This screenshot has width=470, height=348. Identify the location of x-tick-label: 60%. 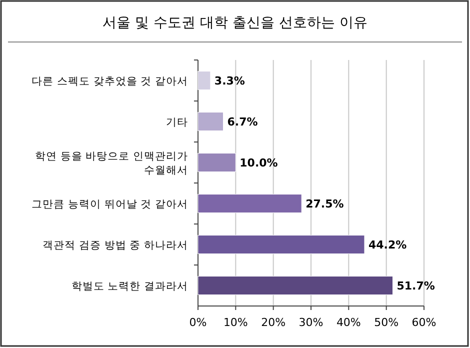
(424, 322).